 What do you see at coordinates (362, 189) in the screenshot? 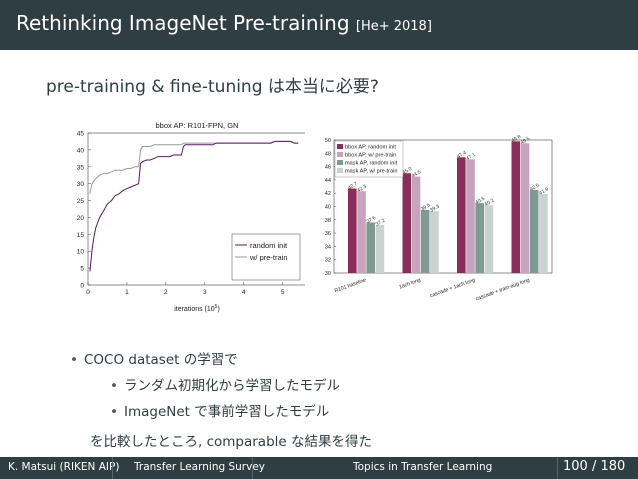
I see `rc-bar-value: 42.3` at bounding box center [362, 189].